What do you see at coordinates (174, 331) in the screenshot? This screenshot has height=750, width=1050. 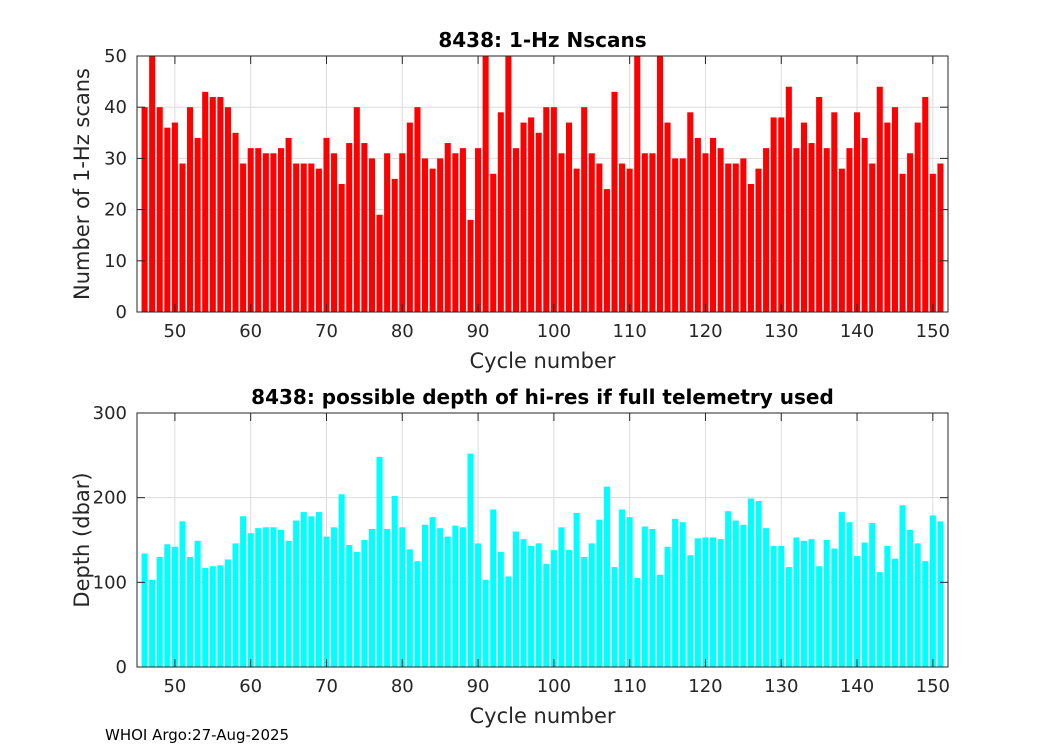 I see `x-tick-label: 50` at bounding box center [174, 331].